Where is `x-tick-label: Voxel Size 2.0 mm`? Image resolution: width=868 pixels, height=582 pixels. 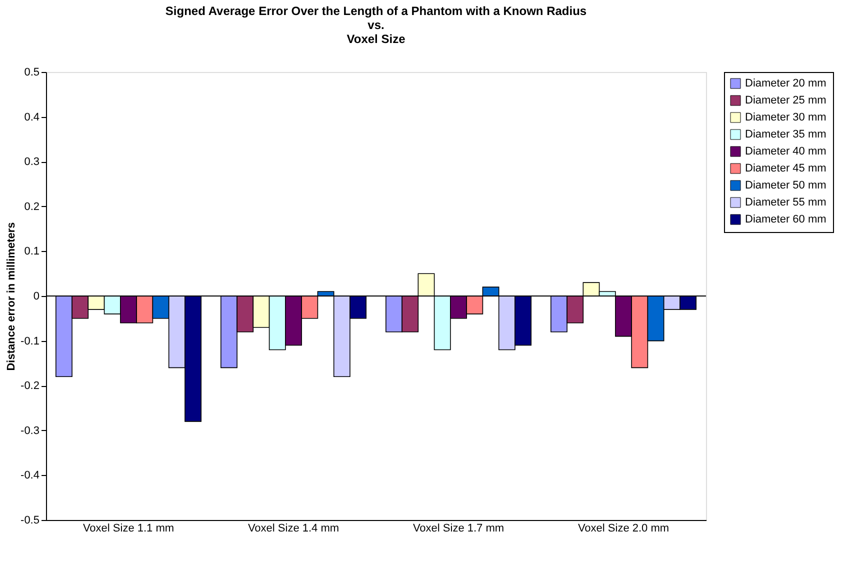 x-tick-label: Voxel Size 2.0 mm is located at coordinates (624, 528).